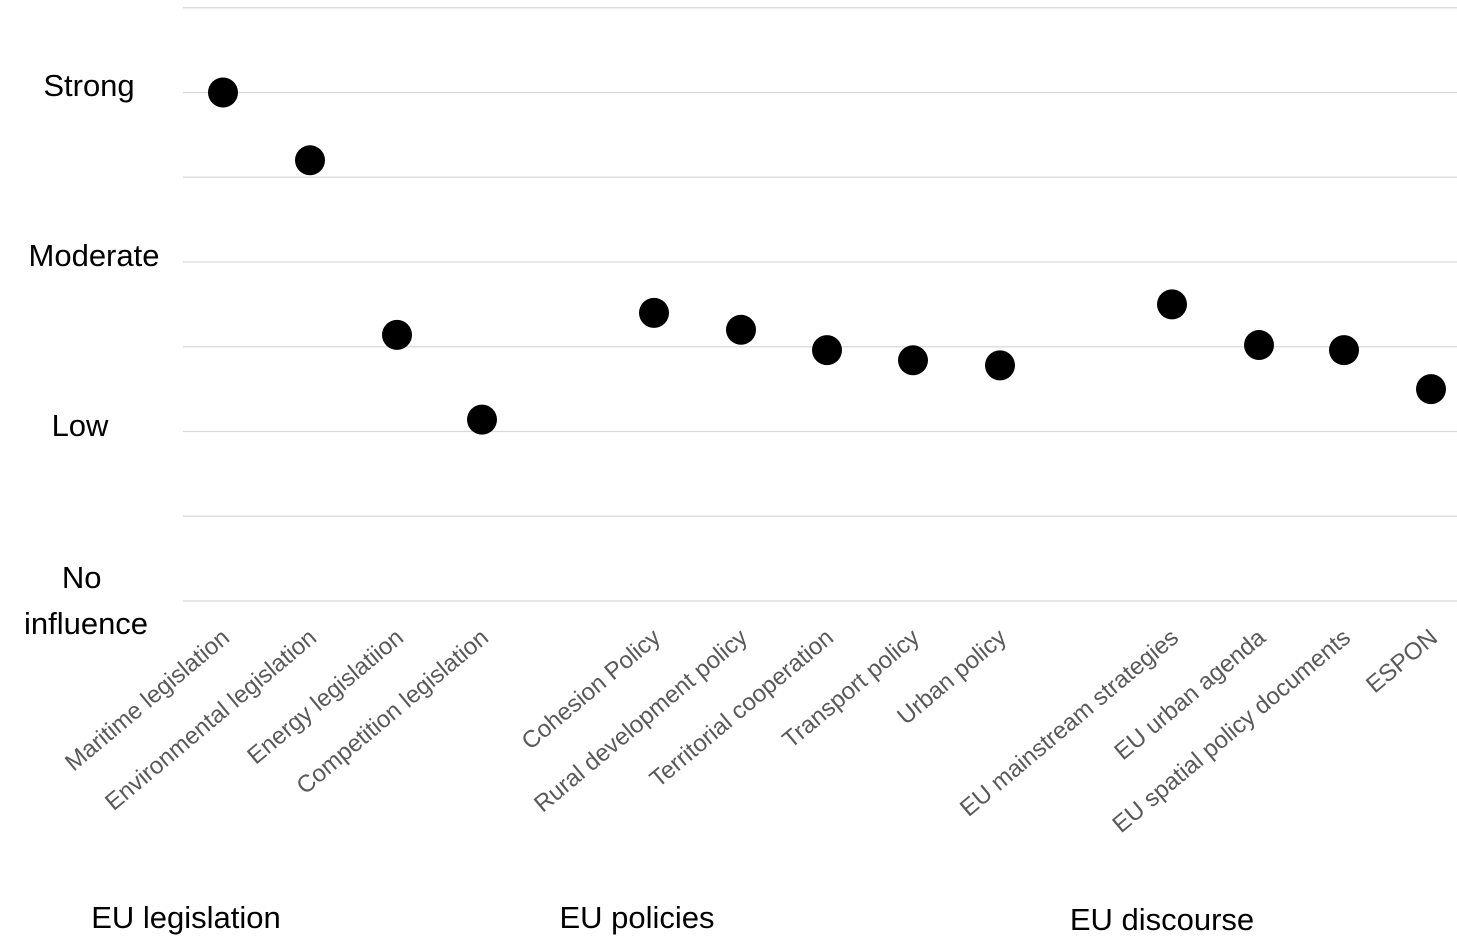 Image resolution: width=1457 pixels, height=937 pixels. Describe the element at coordinates (636, 917) in the screenshot. I see `group-label-eu-policies: EU policies` at that location.